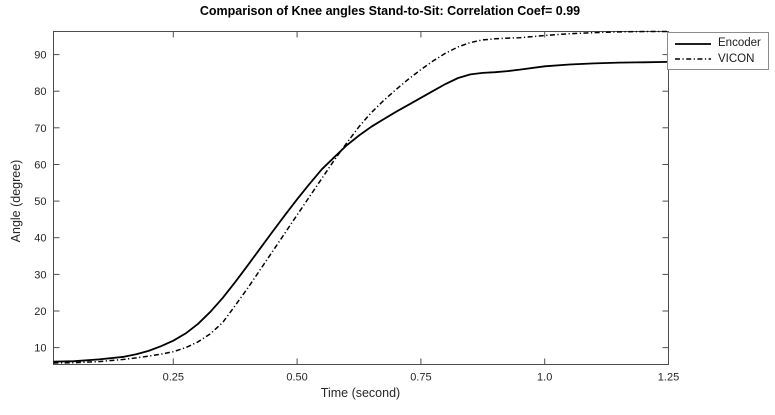 The height and width of the screenshot is (415, 775). What do you see at coordinates (40, 129) in the screenshot?
I see `y-tick-label: 70` at bounding box center [40, 129].